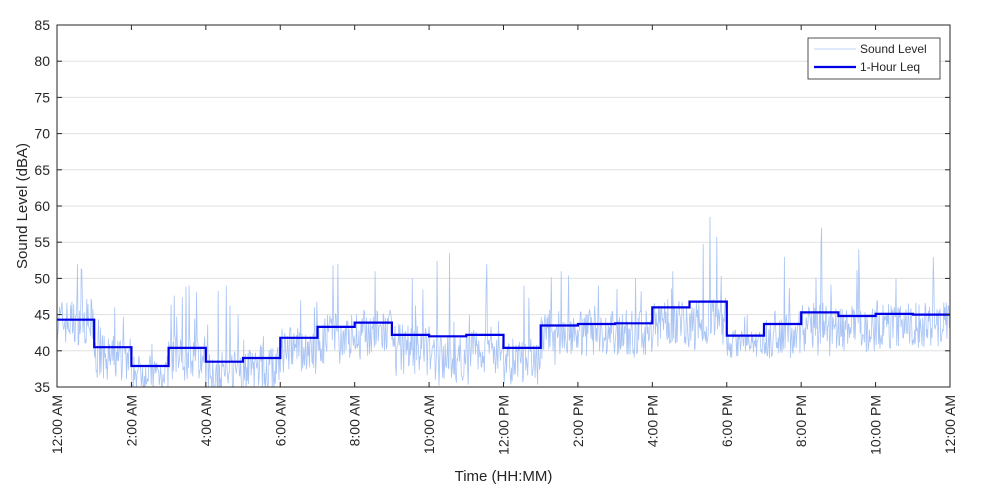 Image resolution: width=1000 pixels, height=500 pixels. Describe the element at coordinates (893, 49) in the screenshot. I see `legend-label-sound-level: Sound Level` at that location.